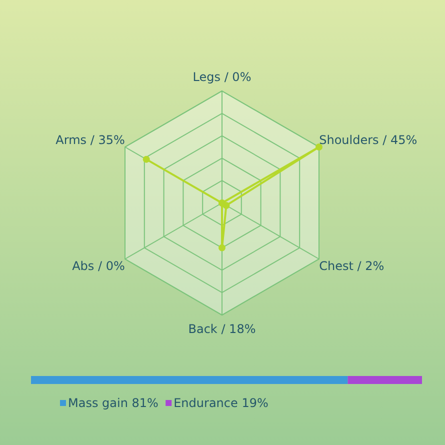 This screenshot has width=445, height=445. What do you see at coordinates (368, 140) in the screenshot?
I see `spoke-label: Shoulders / 45%` at bounding box center [368, 140].